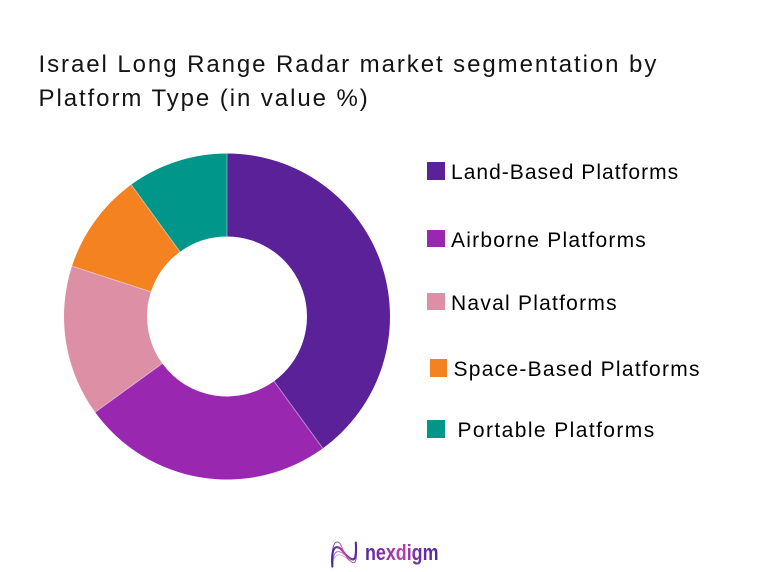 This screenshot has height=572, width=760. I want to click on svg-text: nexdigm, so click(402, 552).